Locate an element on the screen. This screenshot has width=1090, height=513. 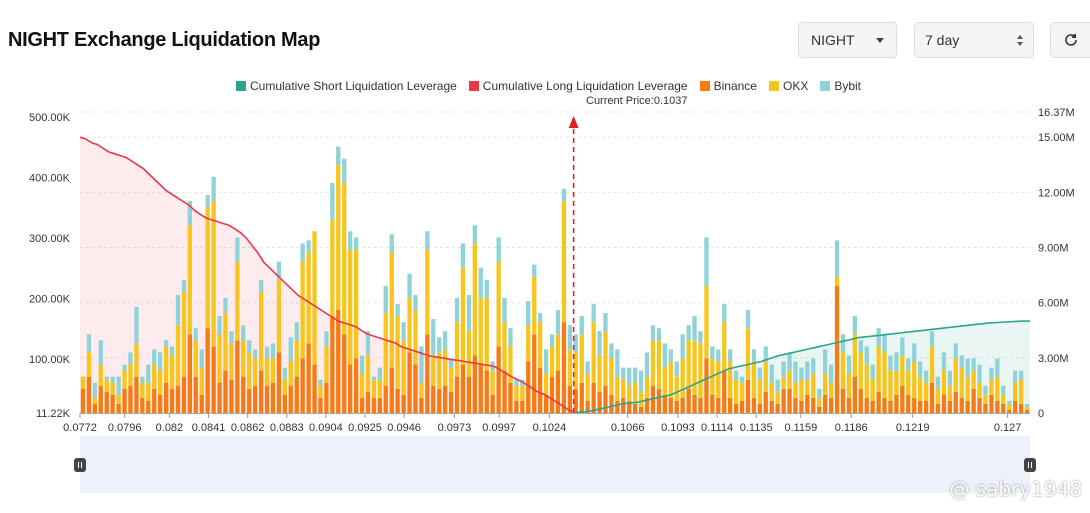
legend-item-binance: Binance is located at coordinates (728, 86).